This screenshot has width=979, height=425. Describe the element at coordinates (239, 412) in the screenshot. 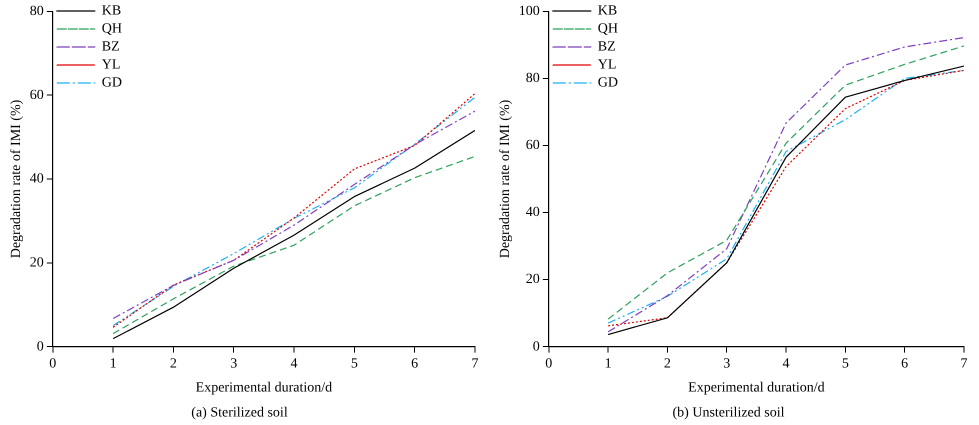

I see `text: (a) Sterilized soil` at that location.